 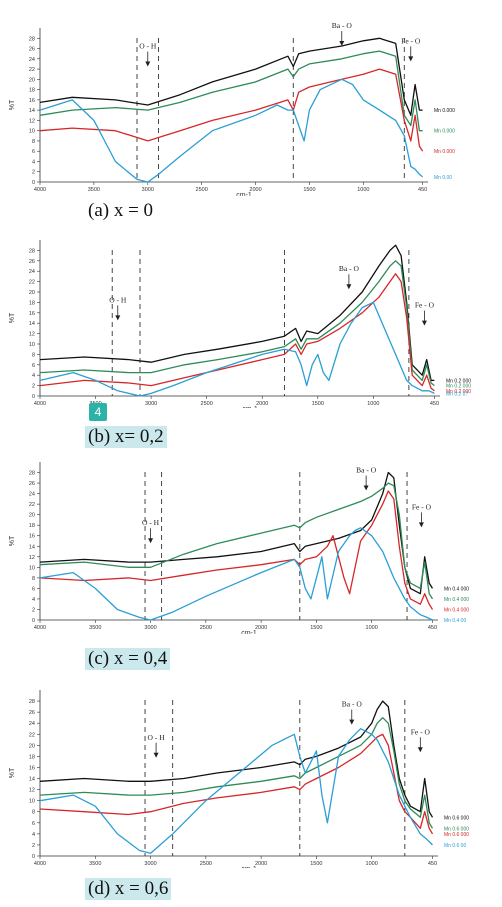 What do you see at coordinates (128, 659) in the screenshot?
I see `caption-c: (c) x = 0,4` at bounding box center [128, 659].